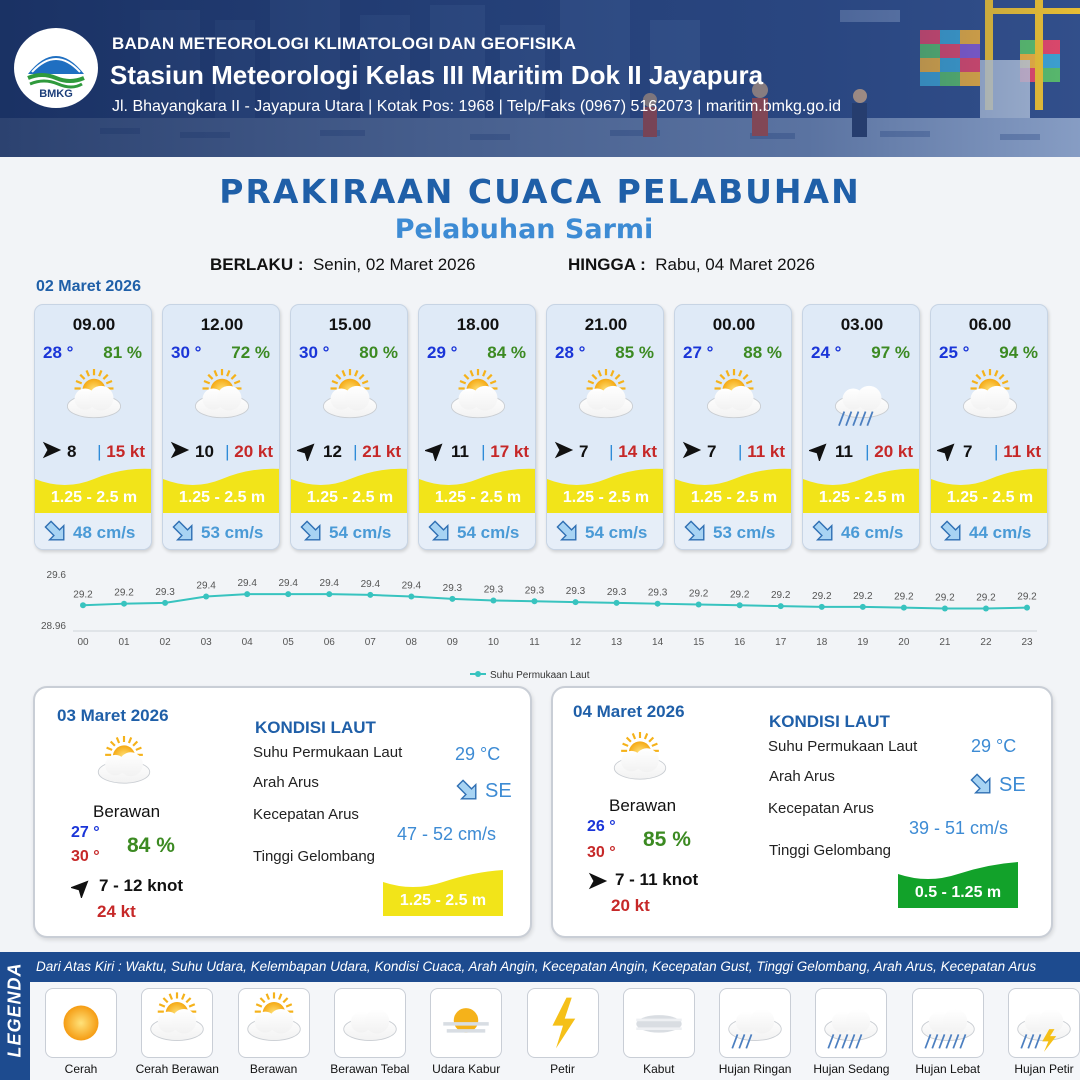  What do you see at coordinates (85, 832) in the screenshot?
I see `day2-temp-min: 27 °` at bounding box center [85, 832].